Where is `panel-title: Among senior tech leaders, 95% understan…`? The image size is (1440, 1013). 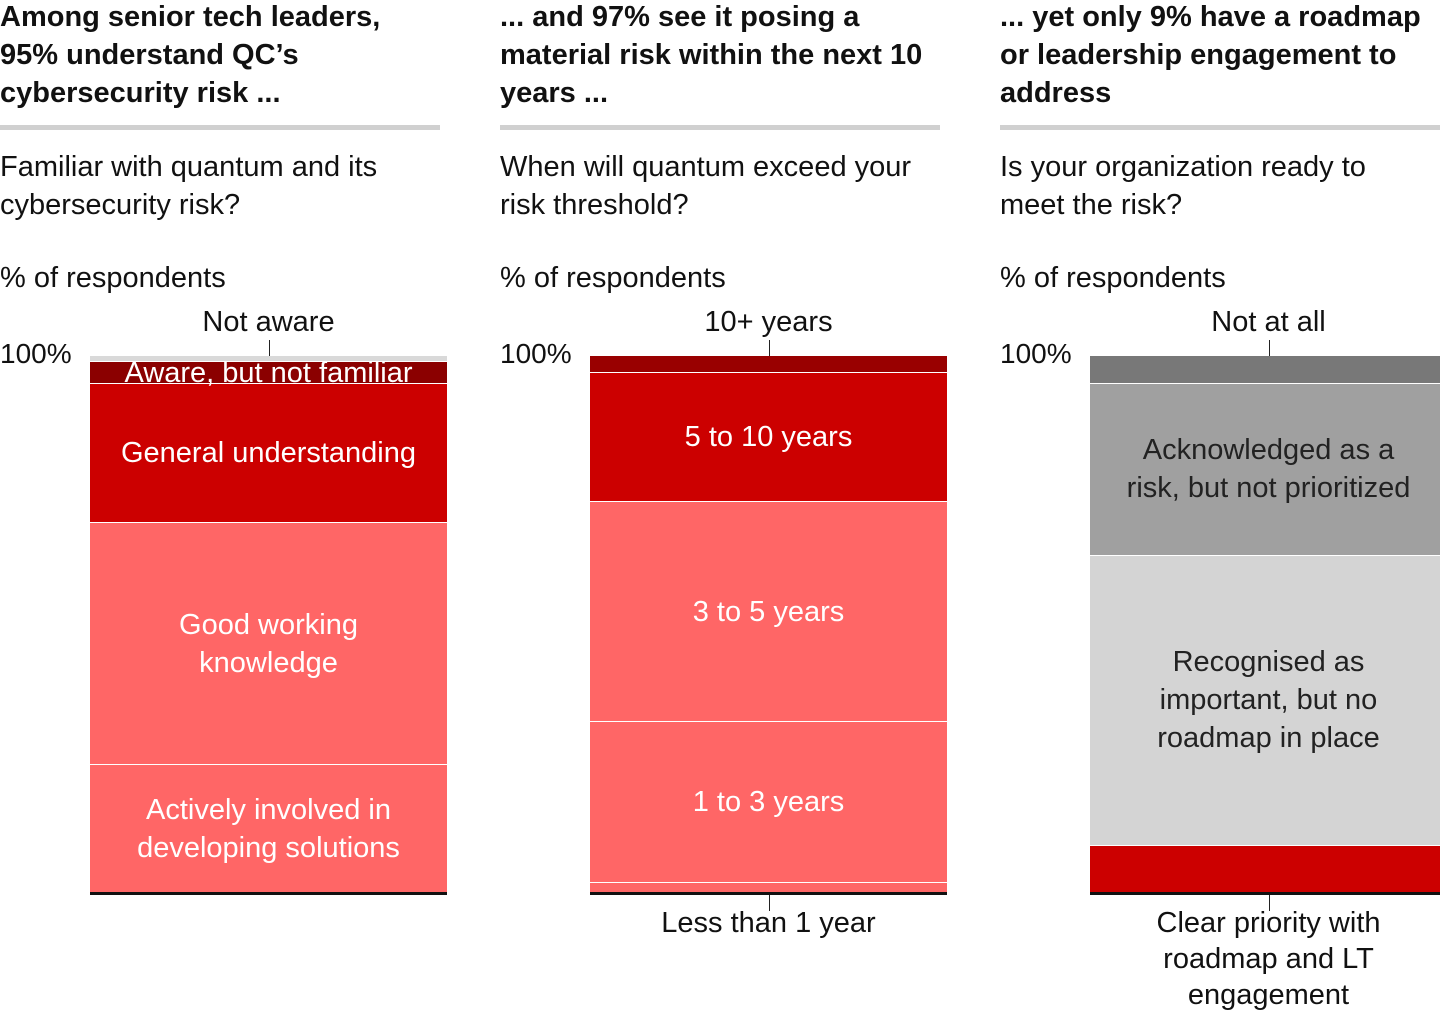
panel-title: Among senior tech leaders, 95% understan… is located at coordinates (190, 55).